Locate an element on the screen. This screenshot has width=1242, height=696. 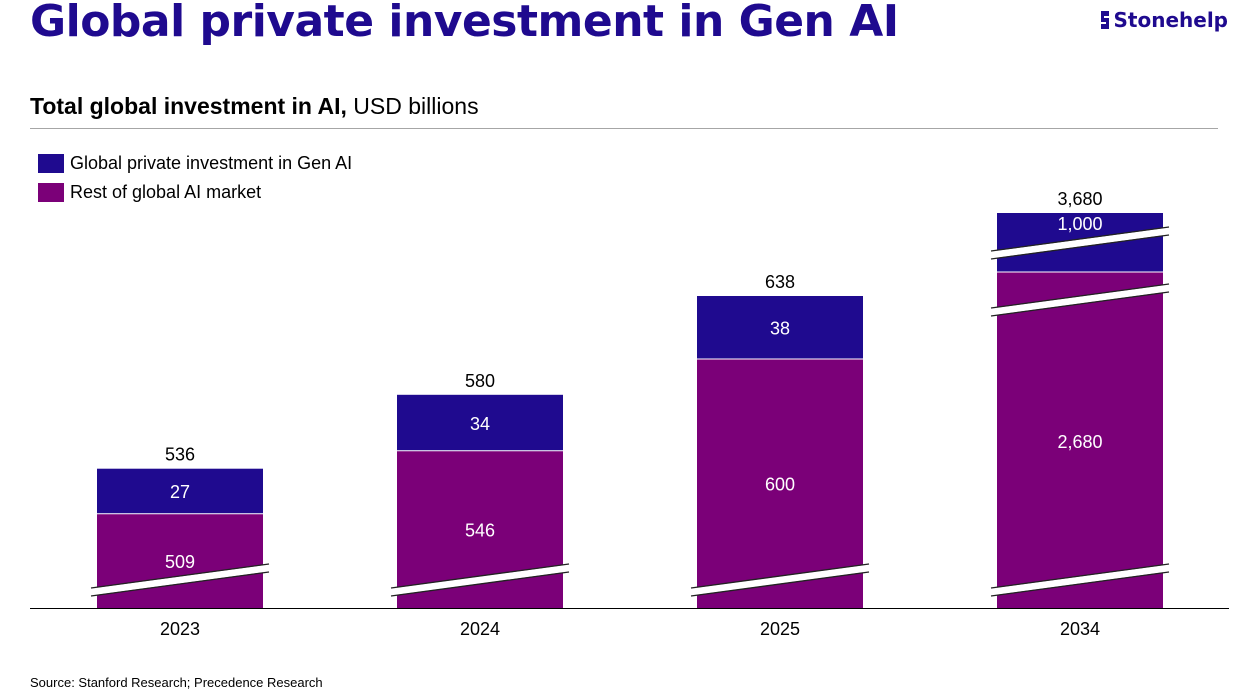
legend-swatch-gen-ai is located at coordinates (51, 163).